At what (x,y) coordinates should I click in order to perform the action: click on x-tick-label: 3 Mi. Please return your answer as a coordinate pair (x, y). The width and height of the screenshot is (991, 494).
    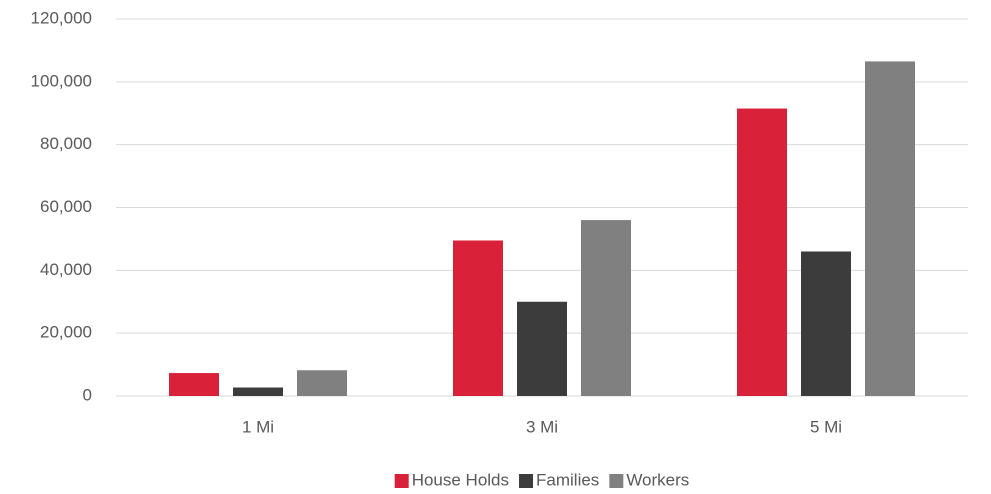
    Looking at the image, I should click on (542, 426).